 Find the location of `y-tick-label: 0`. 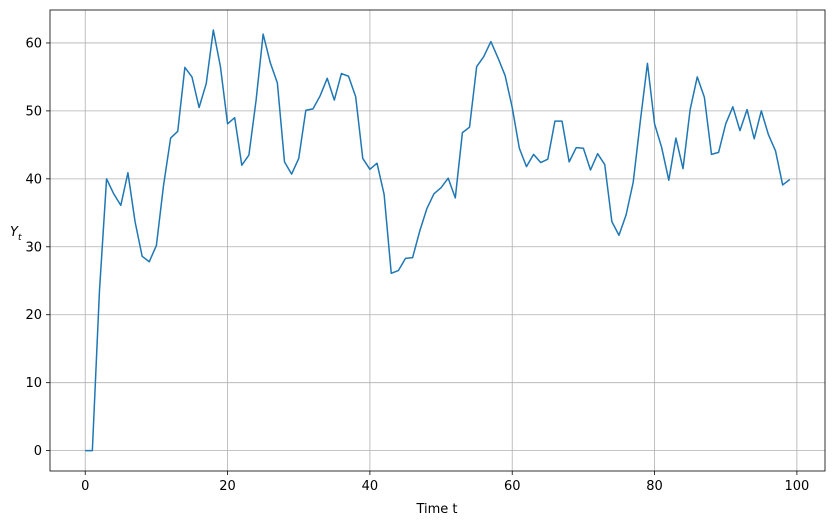

y-tick-label: 0 is located at coordinates (38, 451).